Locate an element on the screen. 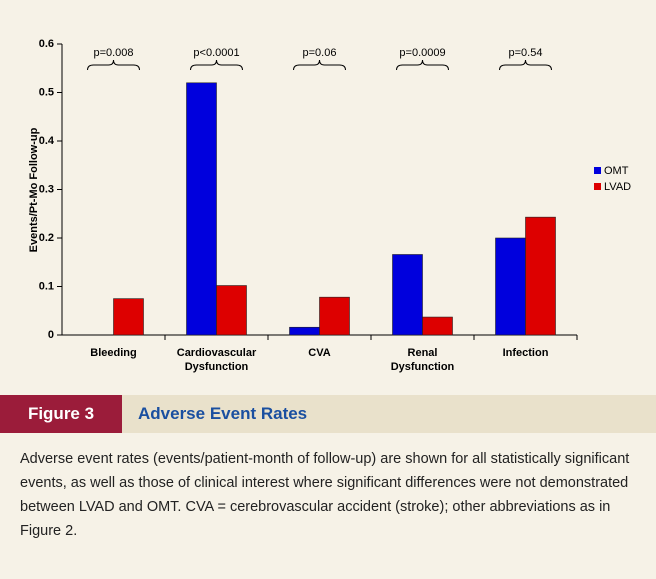 This screenshot has width=656, height=579. x-tick-label: CVA is located at coordinates (319, 353).